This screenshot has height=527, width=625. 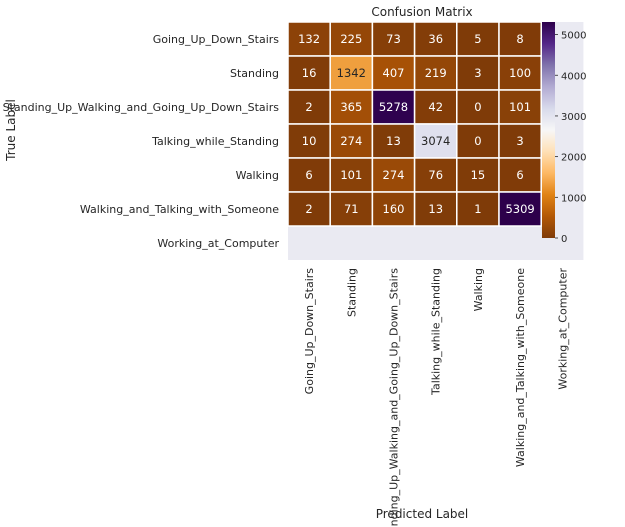 I want to click on cell-value-label: 42, so click(x=435, y=107).